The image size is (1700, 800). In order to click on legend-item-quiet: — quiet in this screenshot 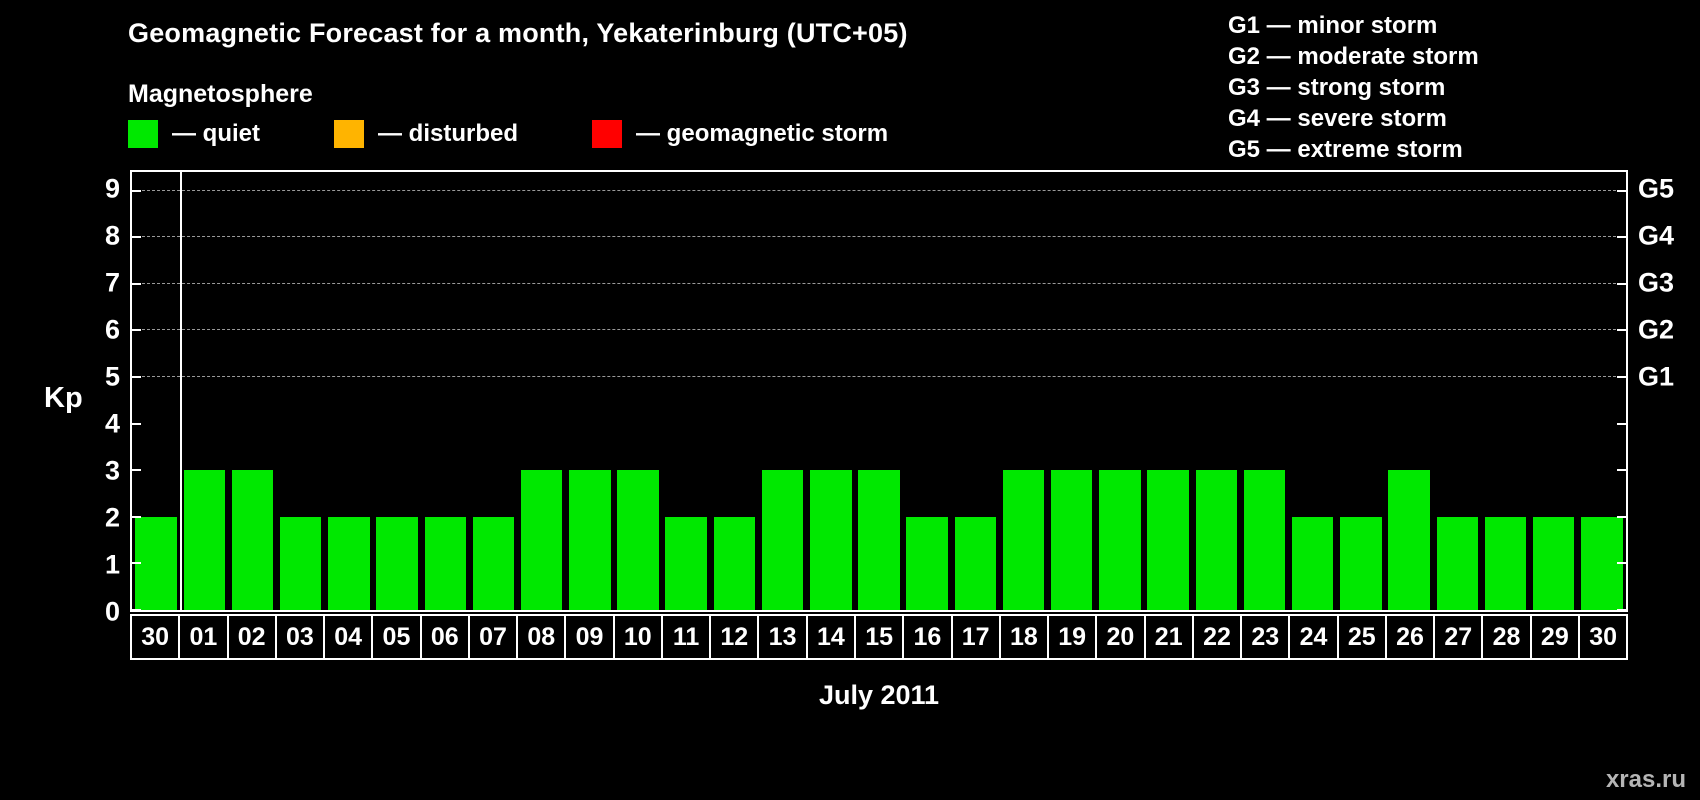, I will do `click(194, 134)`.